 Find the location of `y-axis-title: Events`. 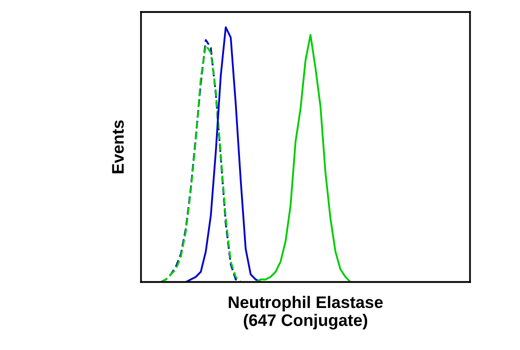

y-axis-title: Events is located at coordinates (118, 147).